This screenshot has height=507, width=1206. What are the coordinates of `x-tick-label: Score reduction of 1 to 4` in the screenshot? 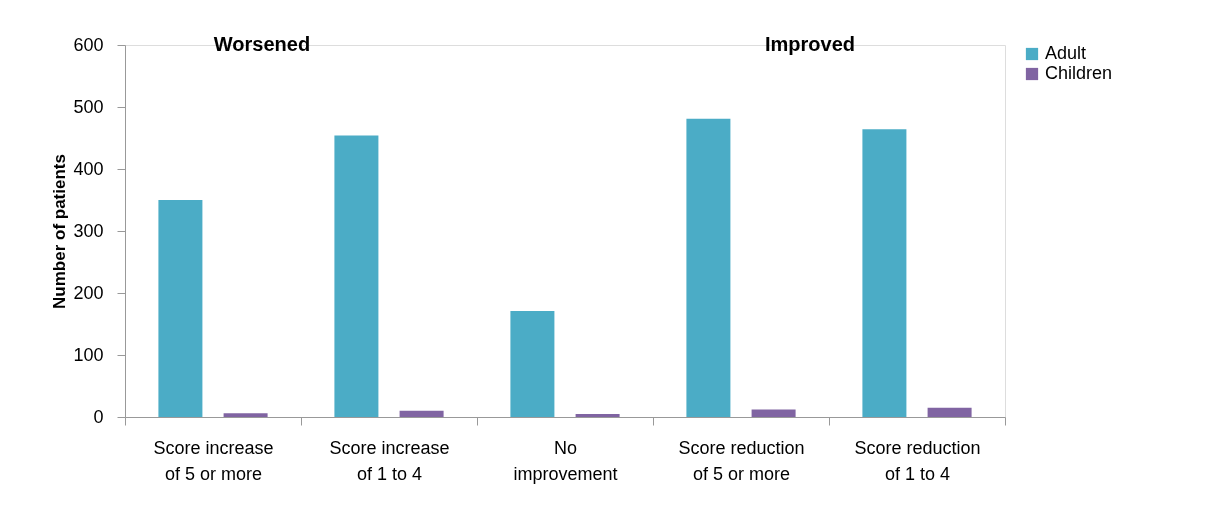 It's located at (917, 460).